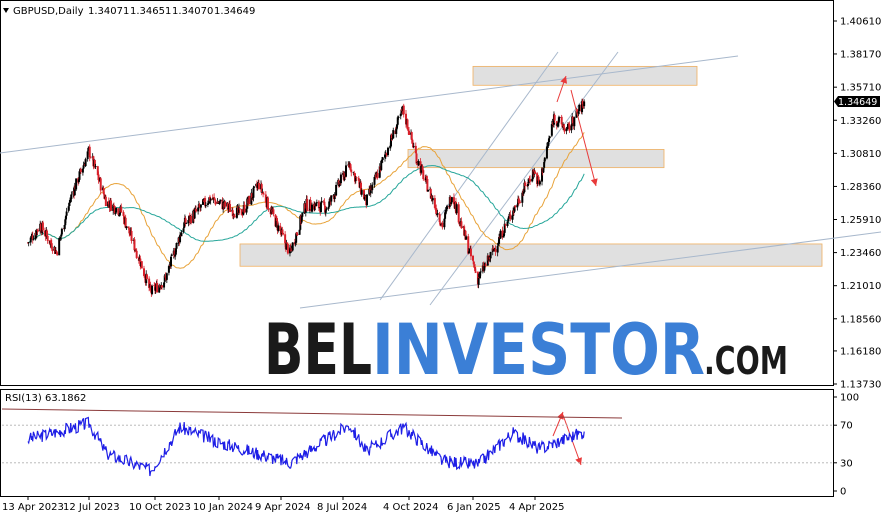  I want to click on time-tick-label-7: 6 Jan 2025, so click(474, 507).